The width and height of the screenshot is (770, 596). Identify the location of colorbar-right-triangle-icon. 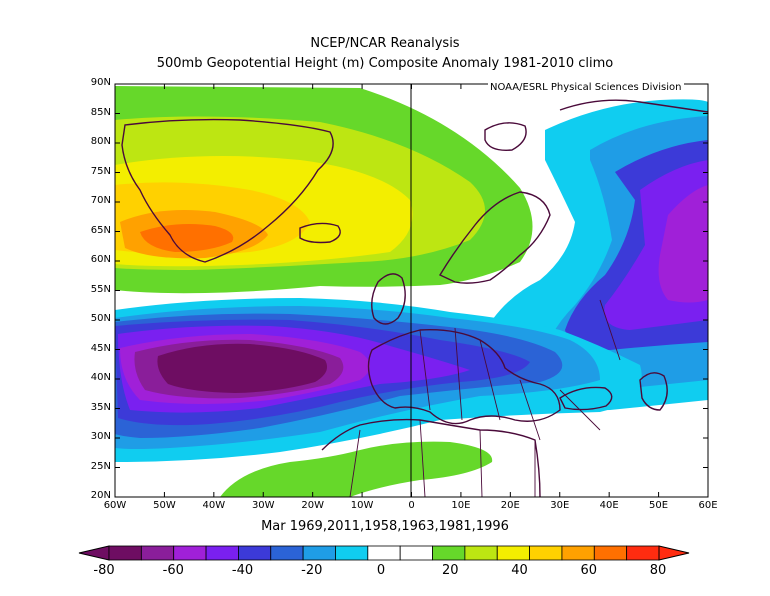
(674, 553).